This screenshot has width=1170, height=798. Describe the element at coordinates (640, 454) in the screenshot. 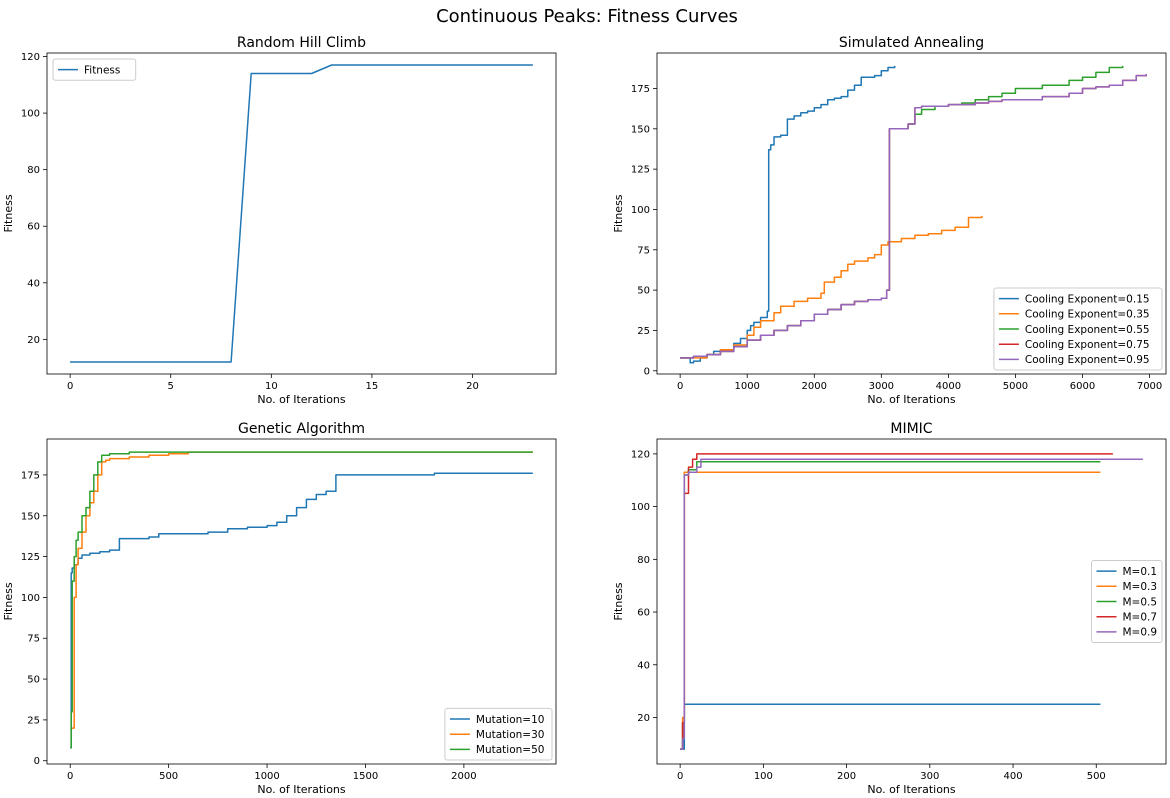

I see `mimic-y-tick-label-5: 120` at that location.